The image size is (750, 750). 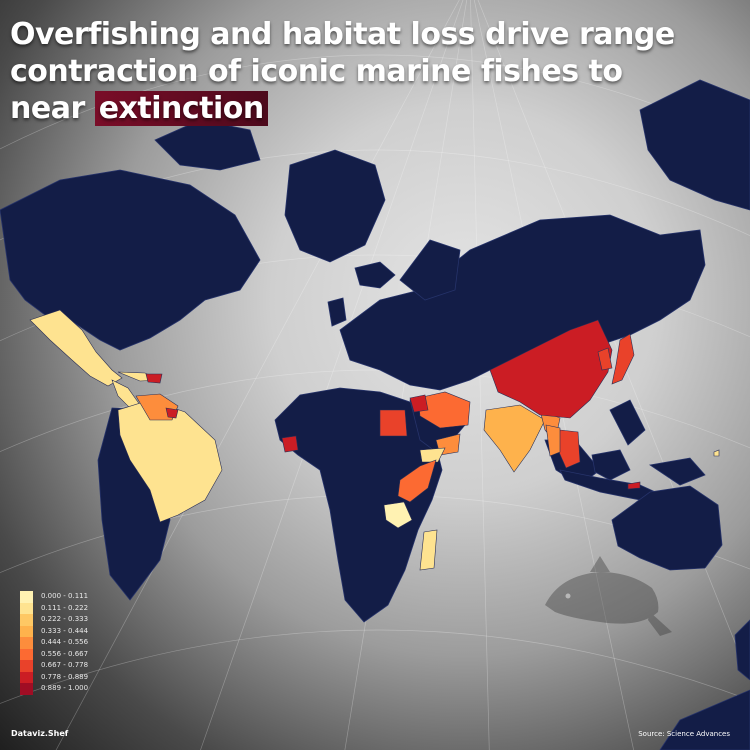 I want to click on legend-item: 0.444 - 0.556, so click(x=54, y=643).